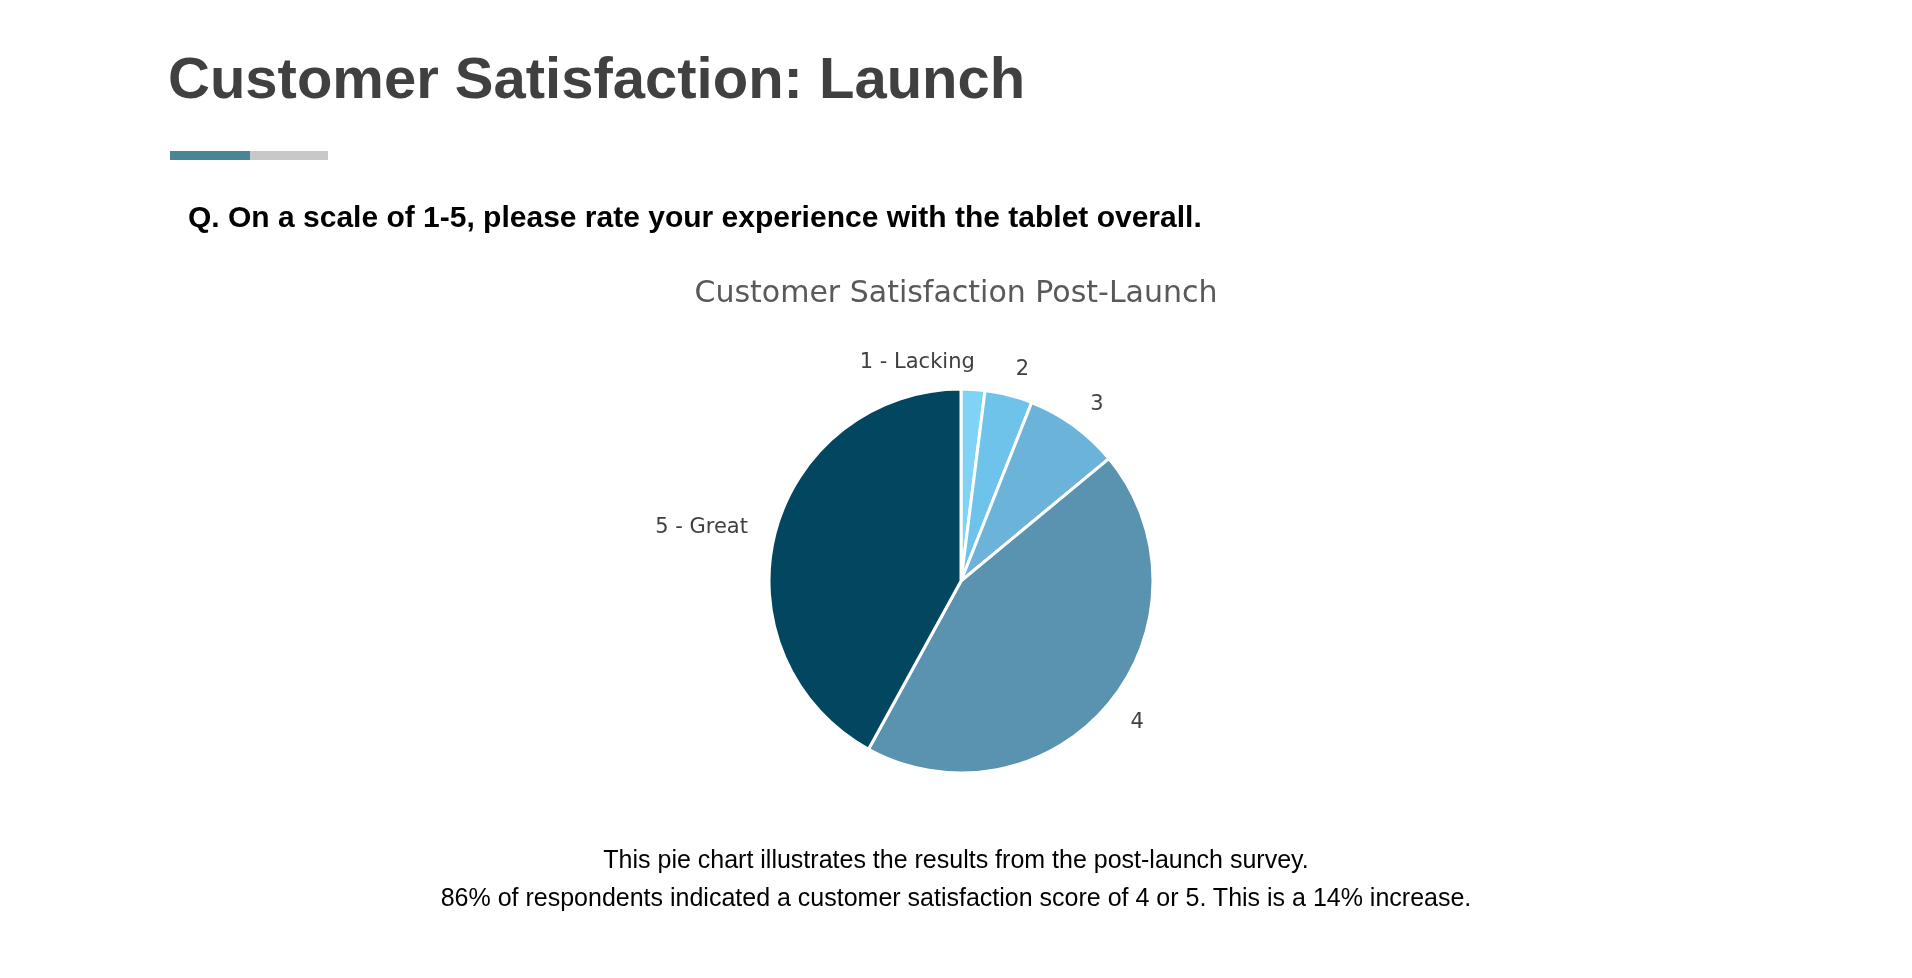  Describe the element at coordinates (597, 77) in the screenshot. I see `text: Customer Satisfaction: Launch` at that location.